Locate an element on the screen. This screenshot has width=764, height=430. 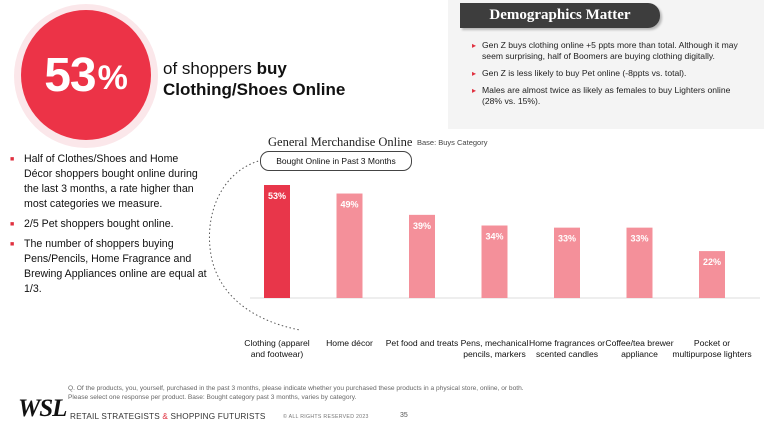
tagline-part-2: SHOPPING FUTURISTS is located at coordinates (217, 416).